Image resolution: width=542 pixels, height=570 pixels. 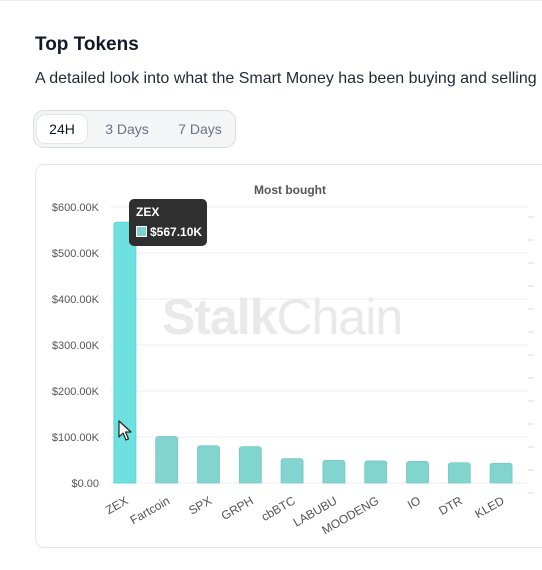 What do you see at coordinates (150, 510) in the screenshot?
I see `x-tick-label: Fartcoin` at bounding box center [150, 510].